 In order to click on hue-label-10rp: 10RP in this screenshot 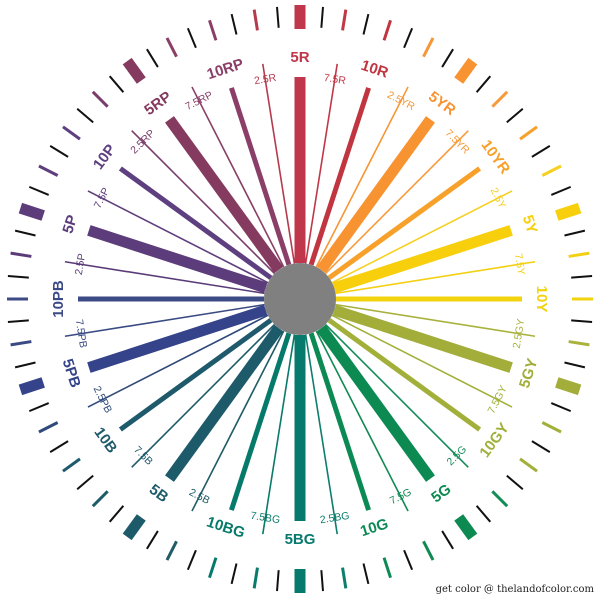, I will do `click(225, 69)`.